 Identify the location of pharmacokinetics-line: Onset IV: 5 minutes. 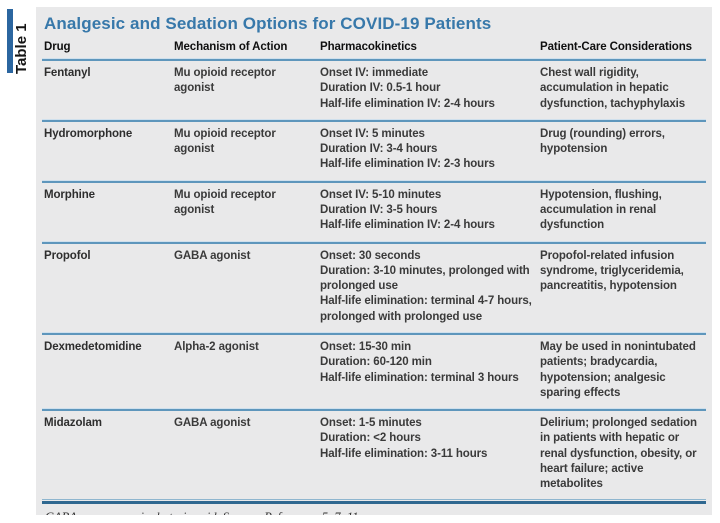
(372, 133).